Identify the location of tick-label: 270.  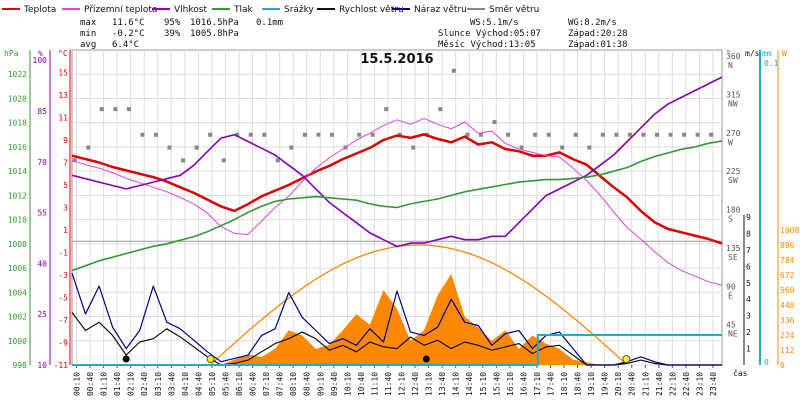
(733, 133).